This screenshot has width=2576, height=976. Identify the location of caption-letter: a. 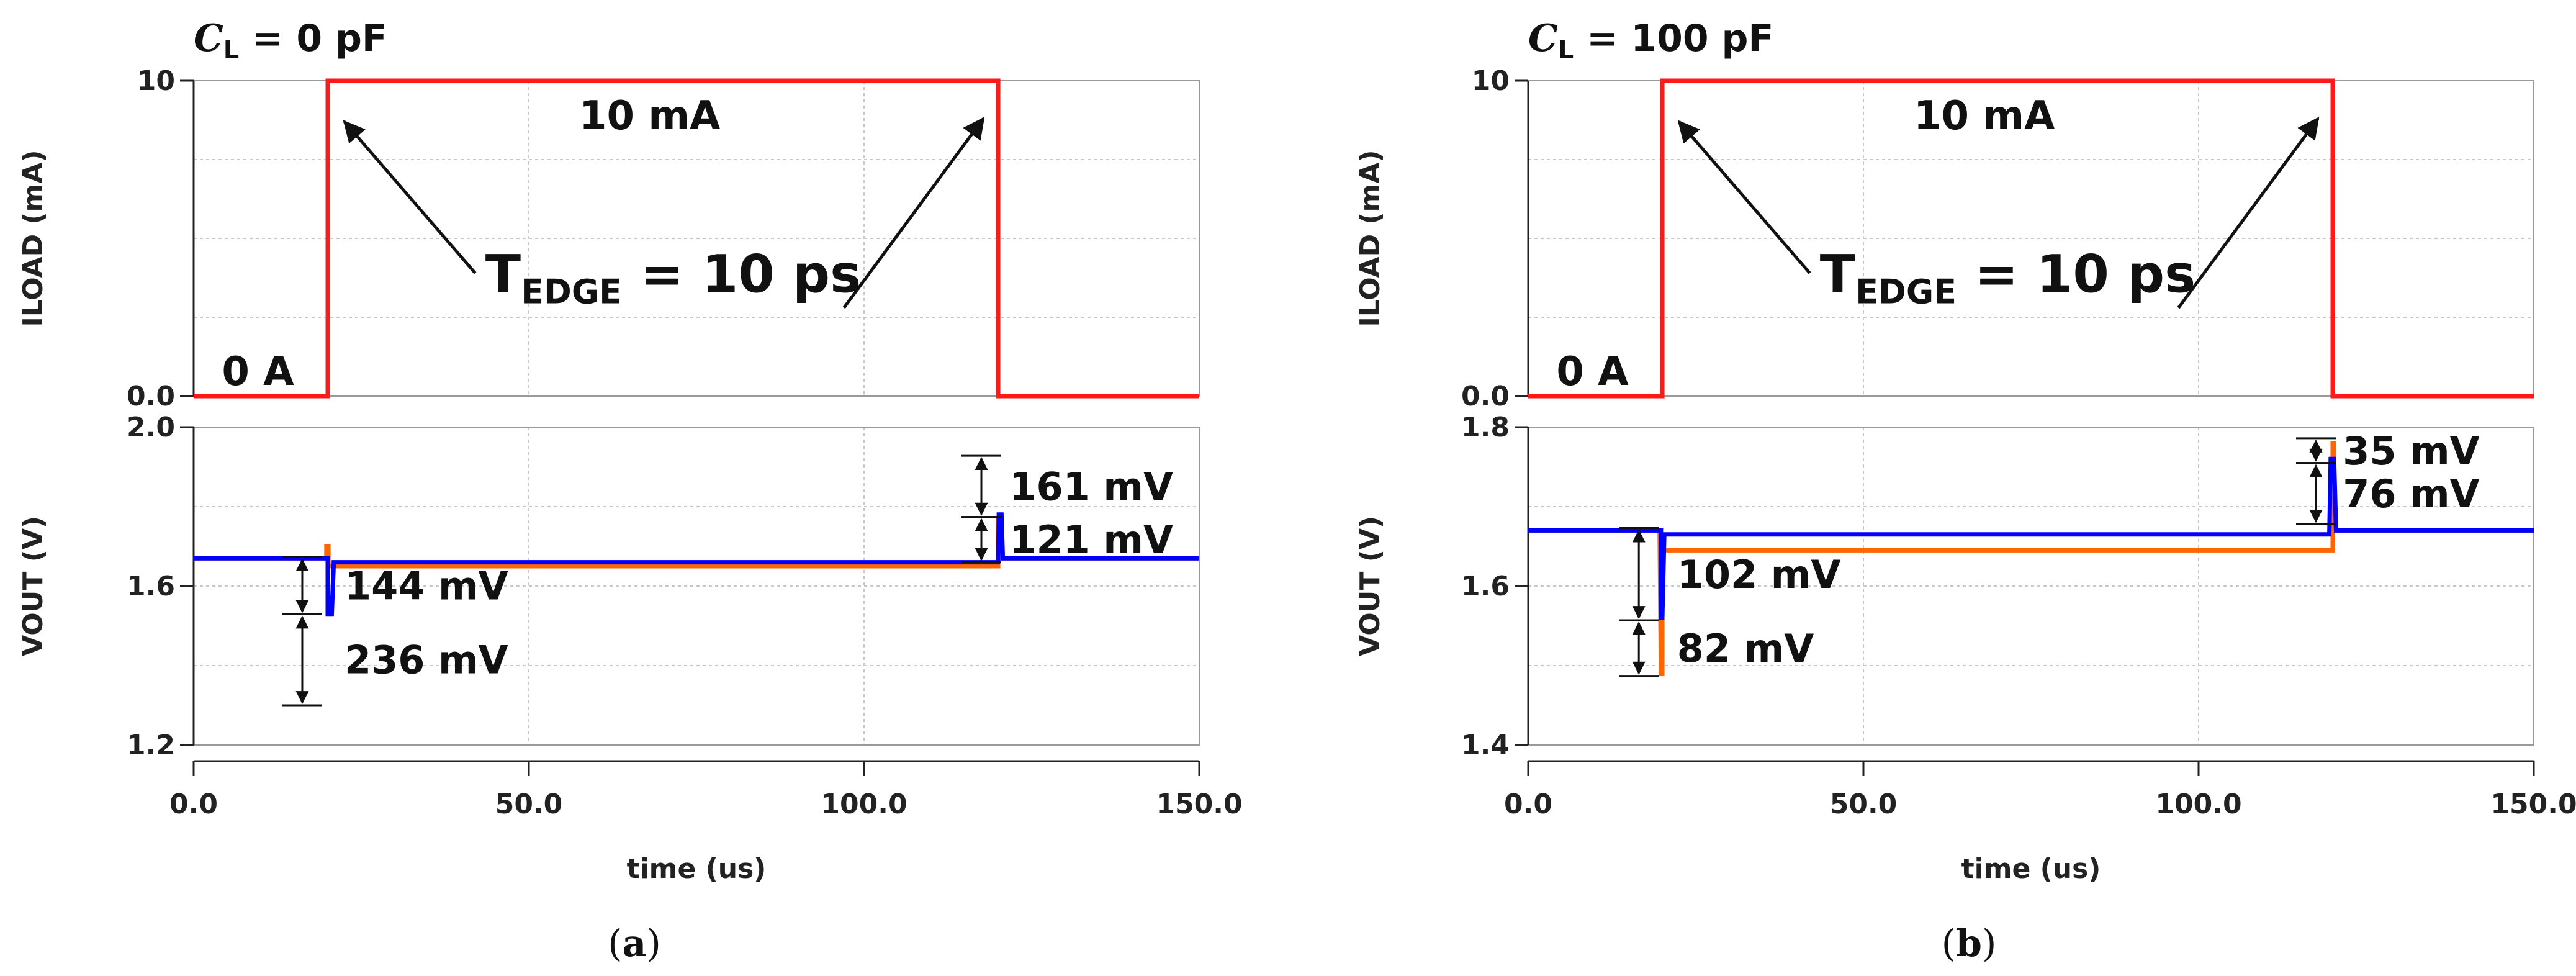
(635, 943).